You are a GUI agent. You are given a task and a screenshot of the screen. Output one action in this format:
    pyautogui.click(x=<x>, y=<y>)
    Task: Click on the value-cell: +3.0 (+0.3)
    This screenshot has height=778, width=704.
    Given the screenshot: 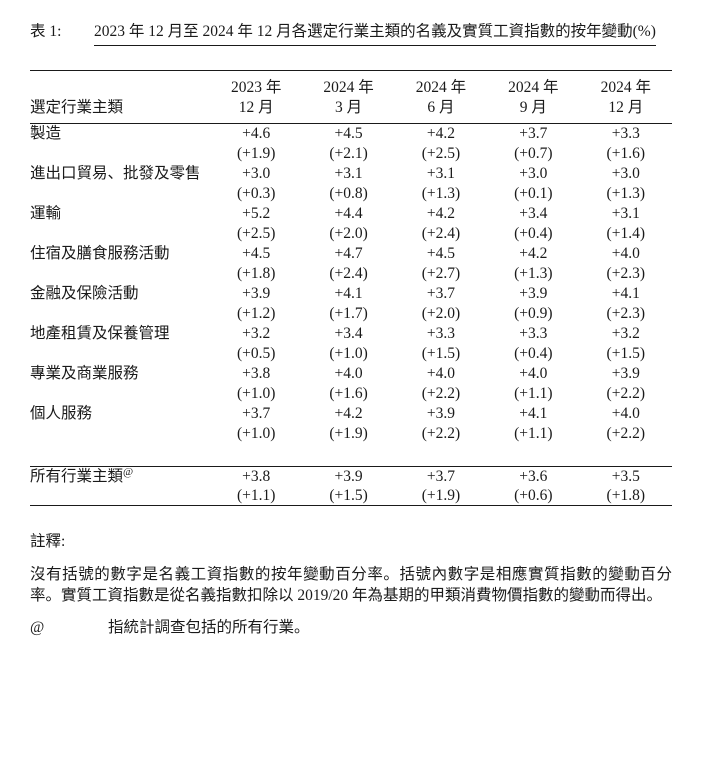 What is the action you would take?
    pyautogui.click(x=256, y=184)
    